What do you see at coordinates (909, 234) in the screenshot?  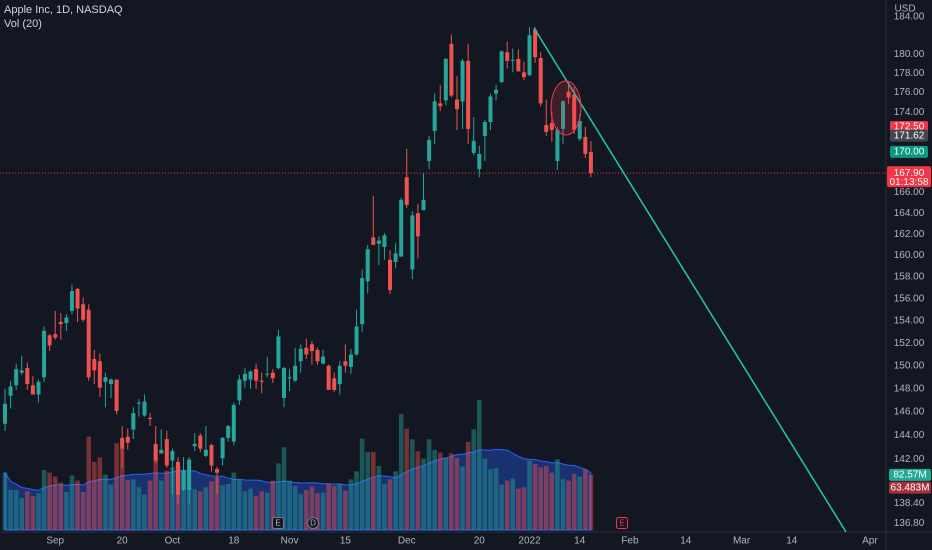 I see `y-tick-label: 162.00` at bounding box center [909, 234].